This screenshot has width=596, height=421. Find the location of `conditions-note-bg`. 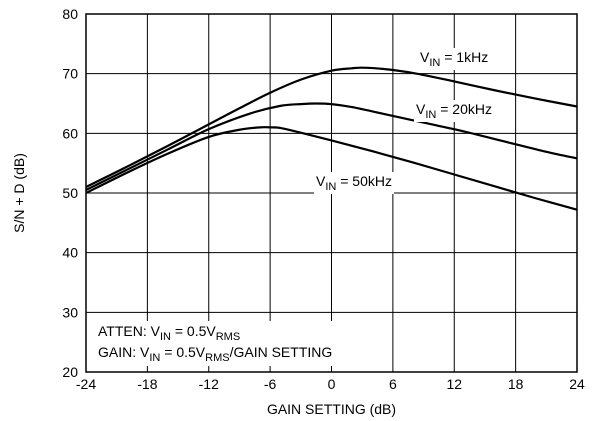

conditions-note-bg is located at coordinates (215, 343).